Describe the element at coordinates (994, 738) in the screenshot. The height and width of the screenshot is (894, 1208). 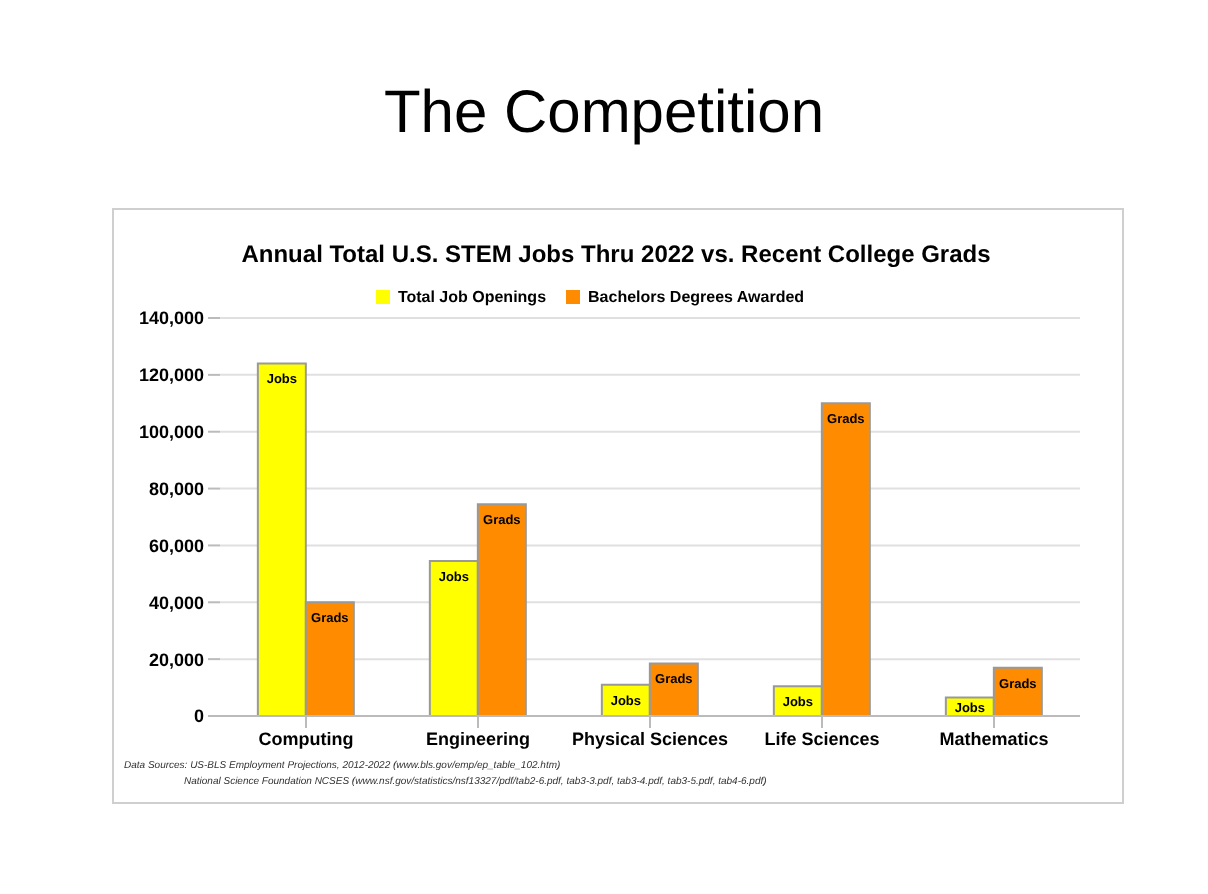
I see `x-tick-label: Mathematics` at that location.